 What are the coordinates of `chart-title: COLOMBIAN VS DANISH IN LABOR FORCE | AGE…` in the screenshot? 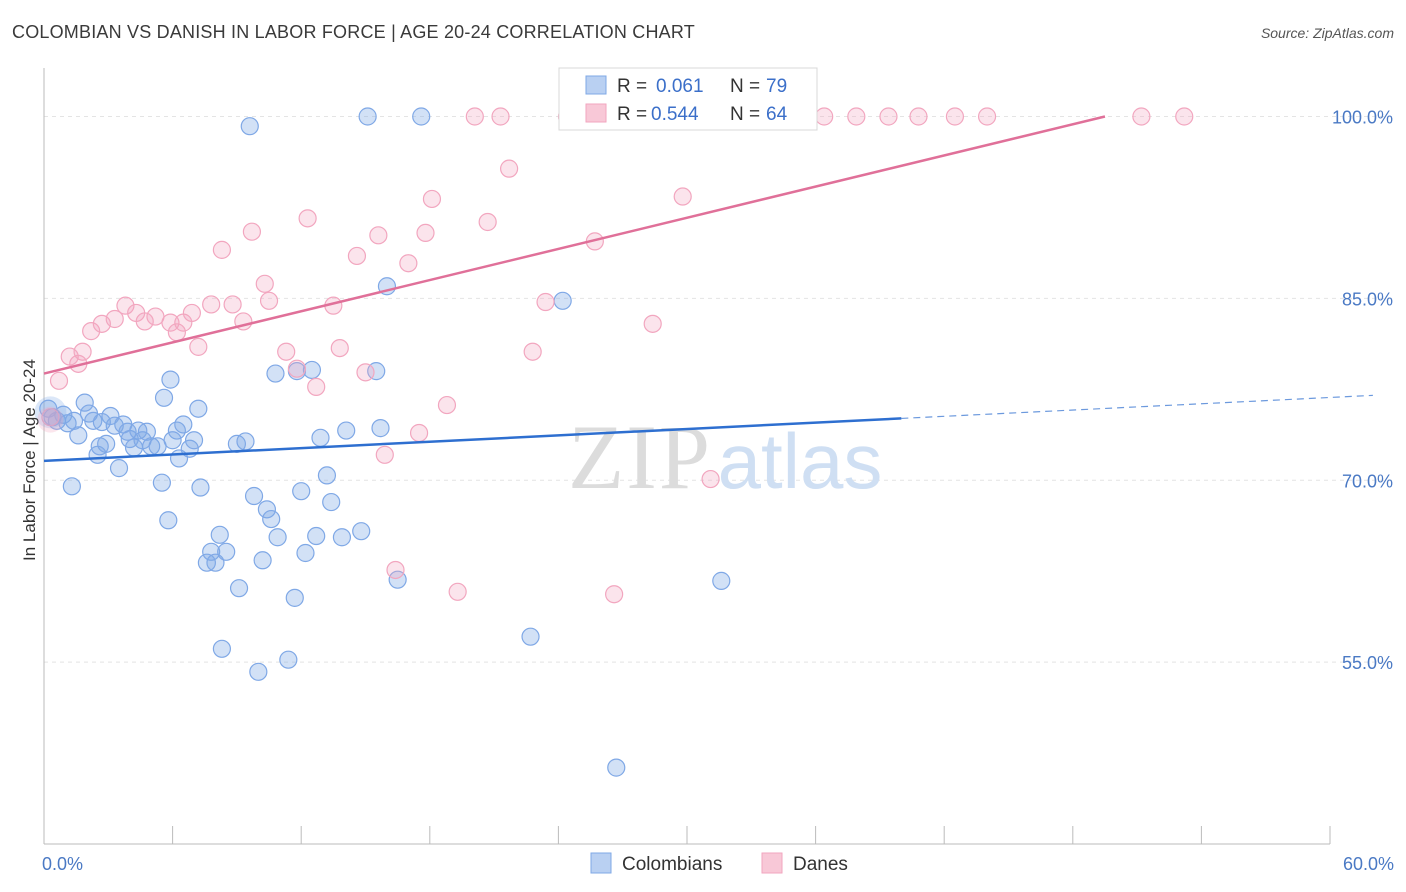 It's located at (353, 32).